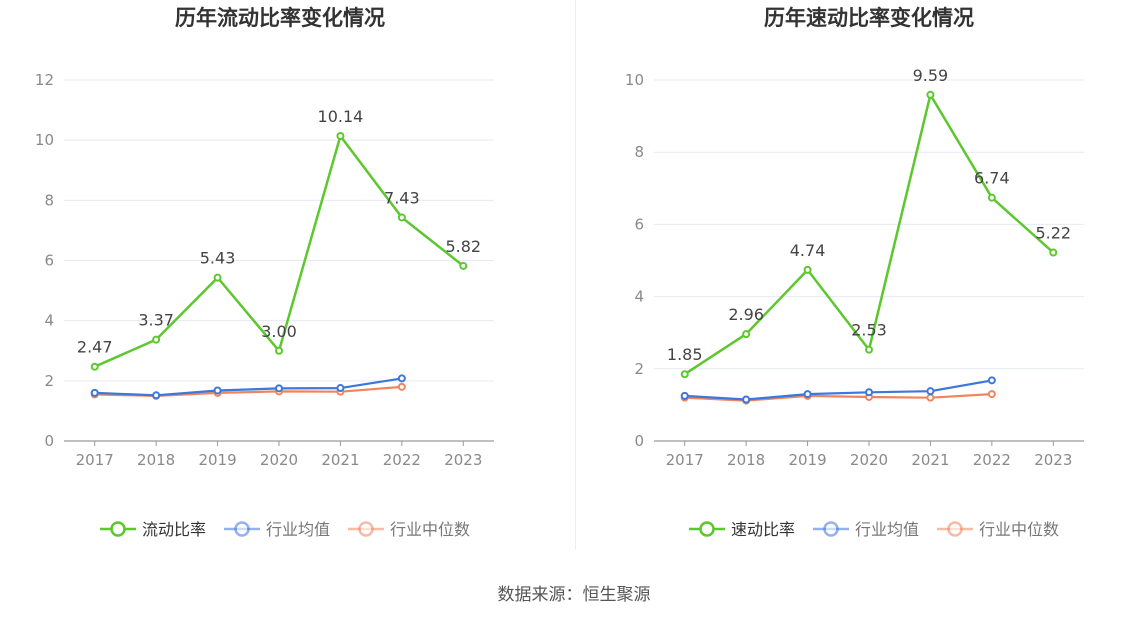 The width and height of the screenshot is (1148, 619). Describe the element at coordinates (44, 80) in the screenshot. I see `y-tick-label: 12` at that location.